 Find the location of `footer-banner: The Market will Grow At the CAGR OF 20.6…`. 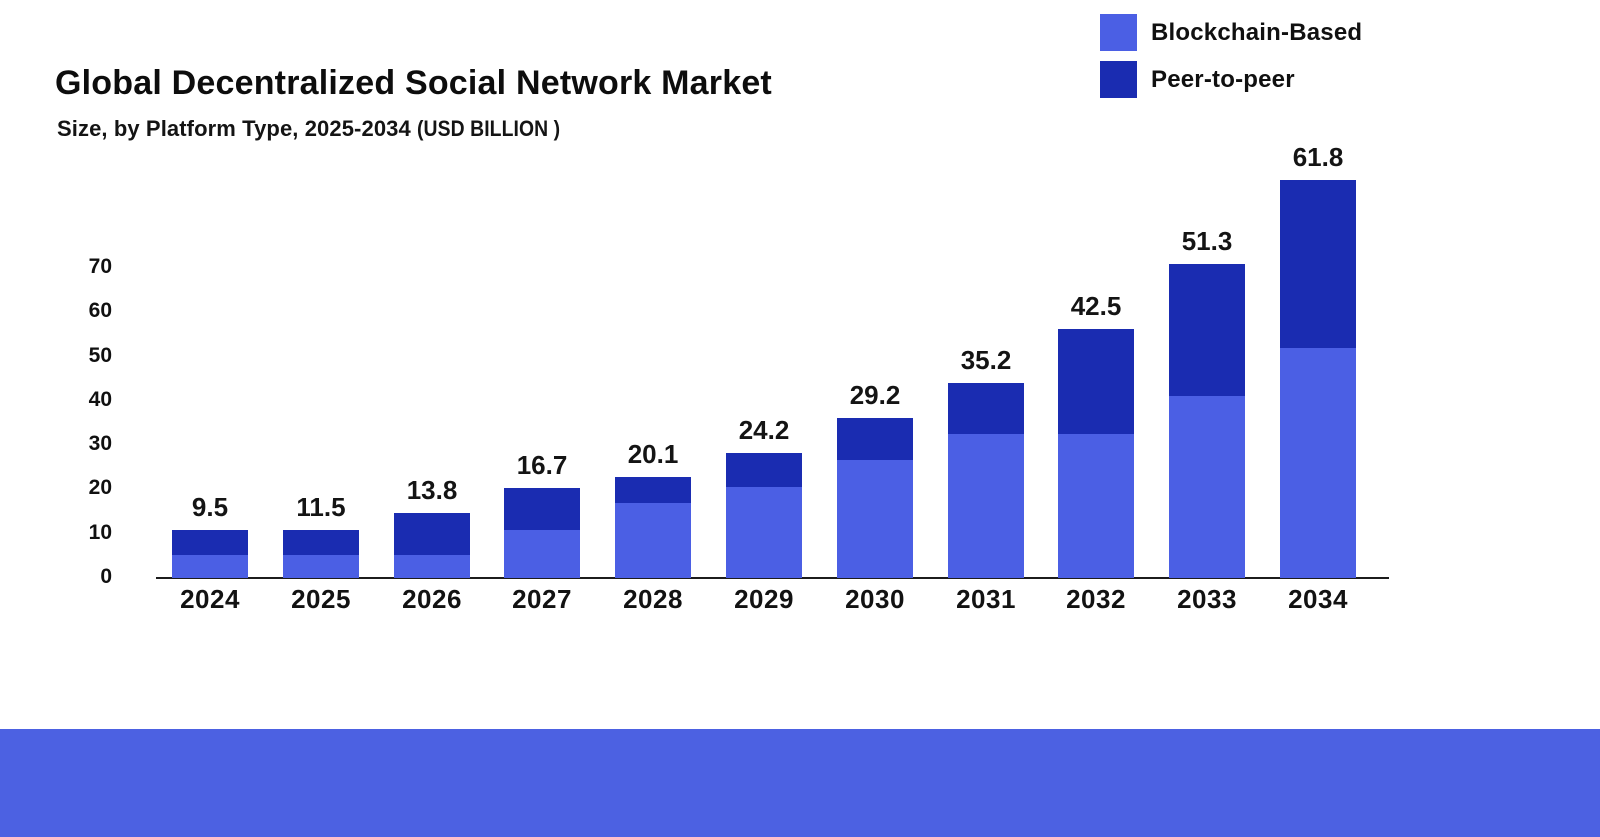

footer-banner: The Market will Grow At the CAGR OF 20.6… is located at coordinates (800, 783).